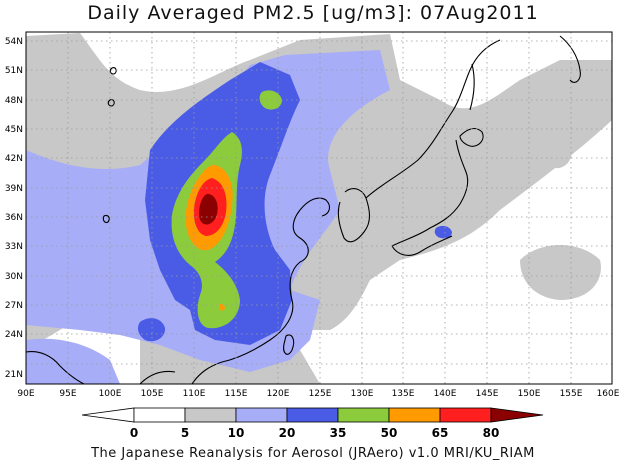 Image resolution: width=626 pixels, height=466 pixels. What do you see at coordinates (185, 433) in the screenshot?
I see `colorbar-label: 5` at bounding box center [185, 433].